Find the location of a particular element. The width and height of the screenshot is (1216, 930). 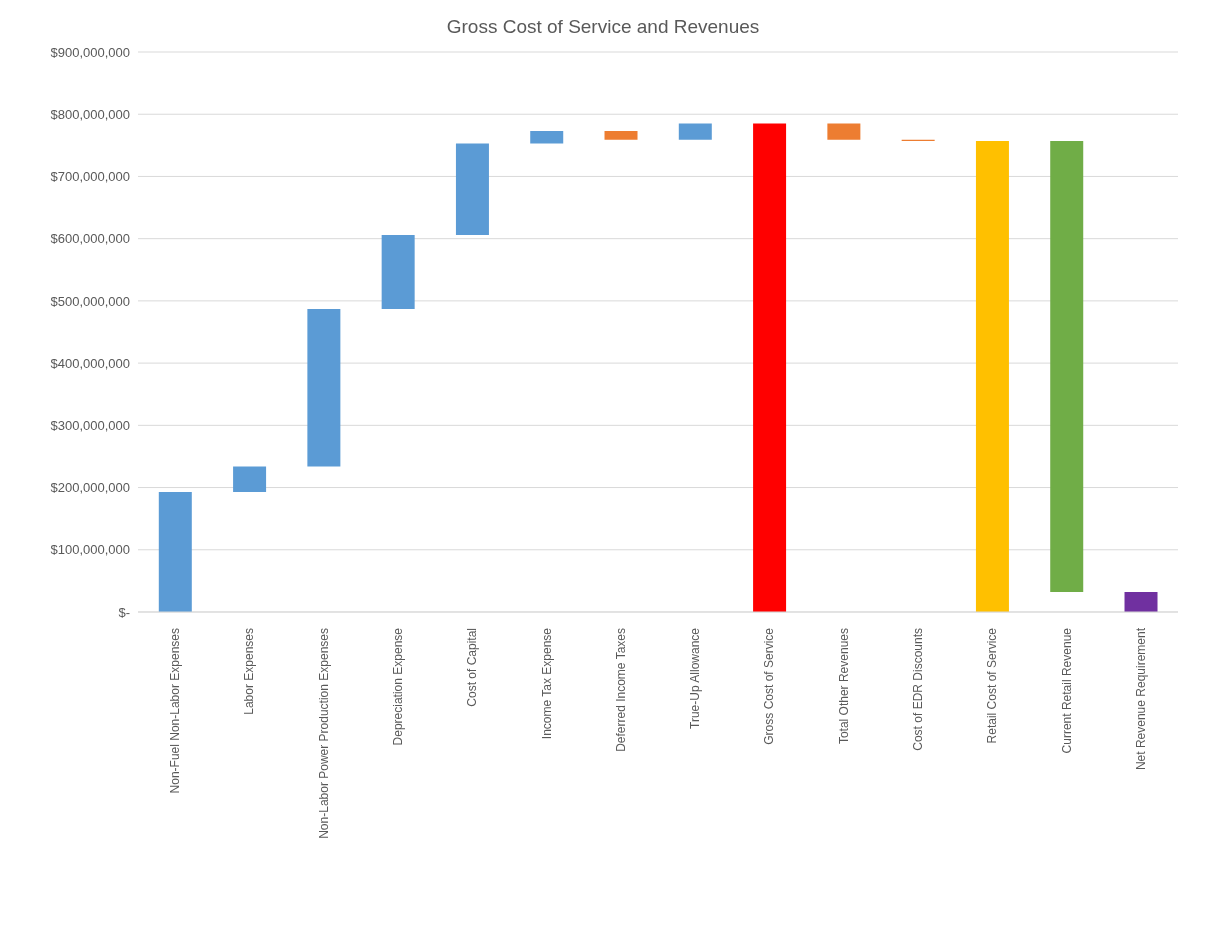

y-tick-label: $900,000,000 is located at coordinates (90, 52).